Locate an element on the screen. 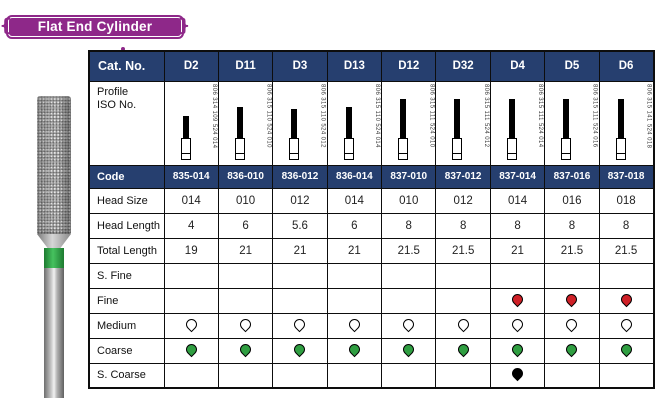 The width and height of the screenshot is (655, 401). section-title-ribbon: Flat End Cylinder is located at coordinates (95, 26).